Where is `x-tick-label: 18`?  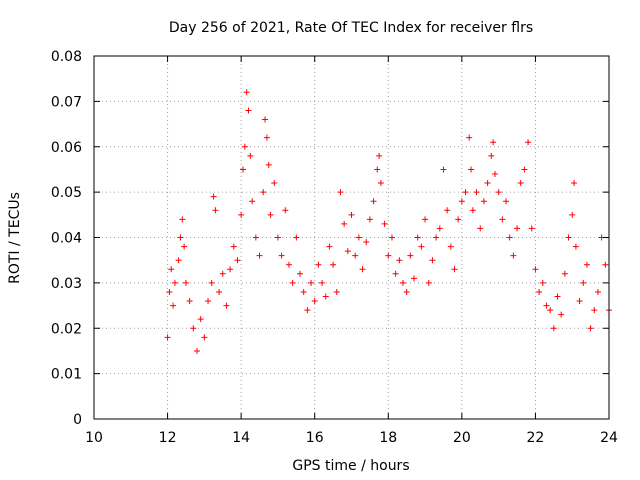 x-tick-label: 18 is located at coordinates (388, 438).